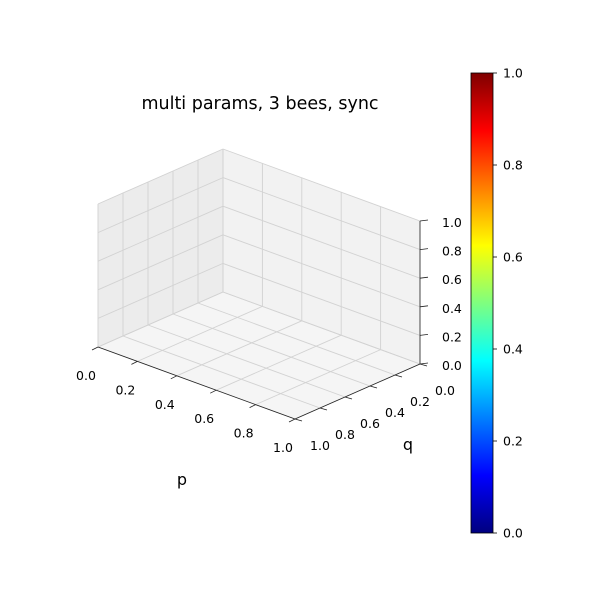 The height and width of the screenshot is (604, 600). What do you see at coordinates (86, 375) in the screenshot?
I see `x-tick-label: 0.0` at bounding box center [86, 375].